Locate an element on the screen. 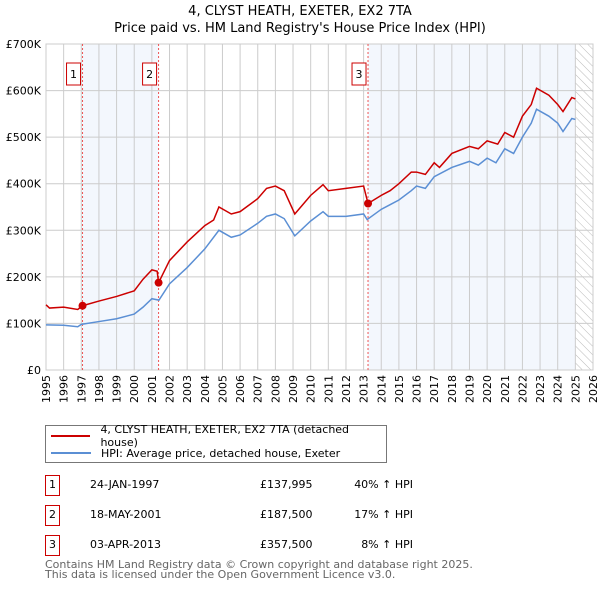 This screenshot has width=600, height=590. x-tick-label: 2009 is located at coordinates (293, 389).